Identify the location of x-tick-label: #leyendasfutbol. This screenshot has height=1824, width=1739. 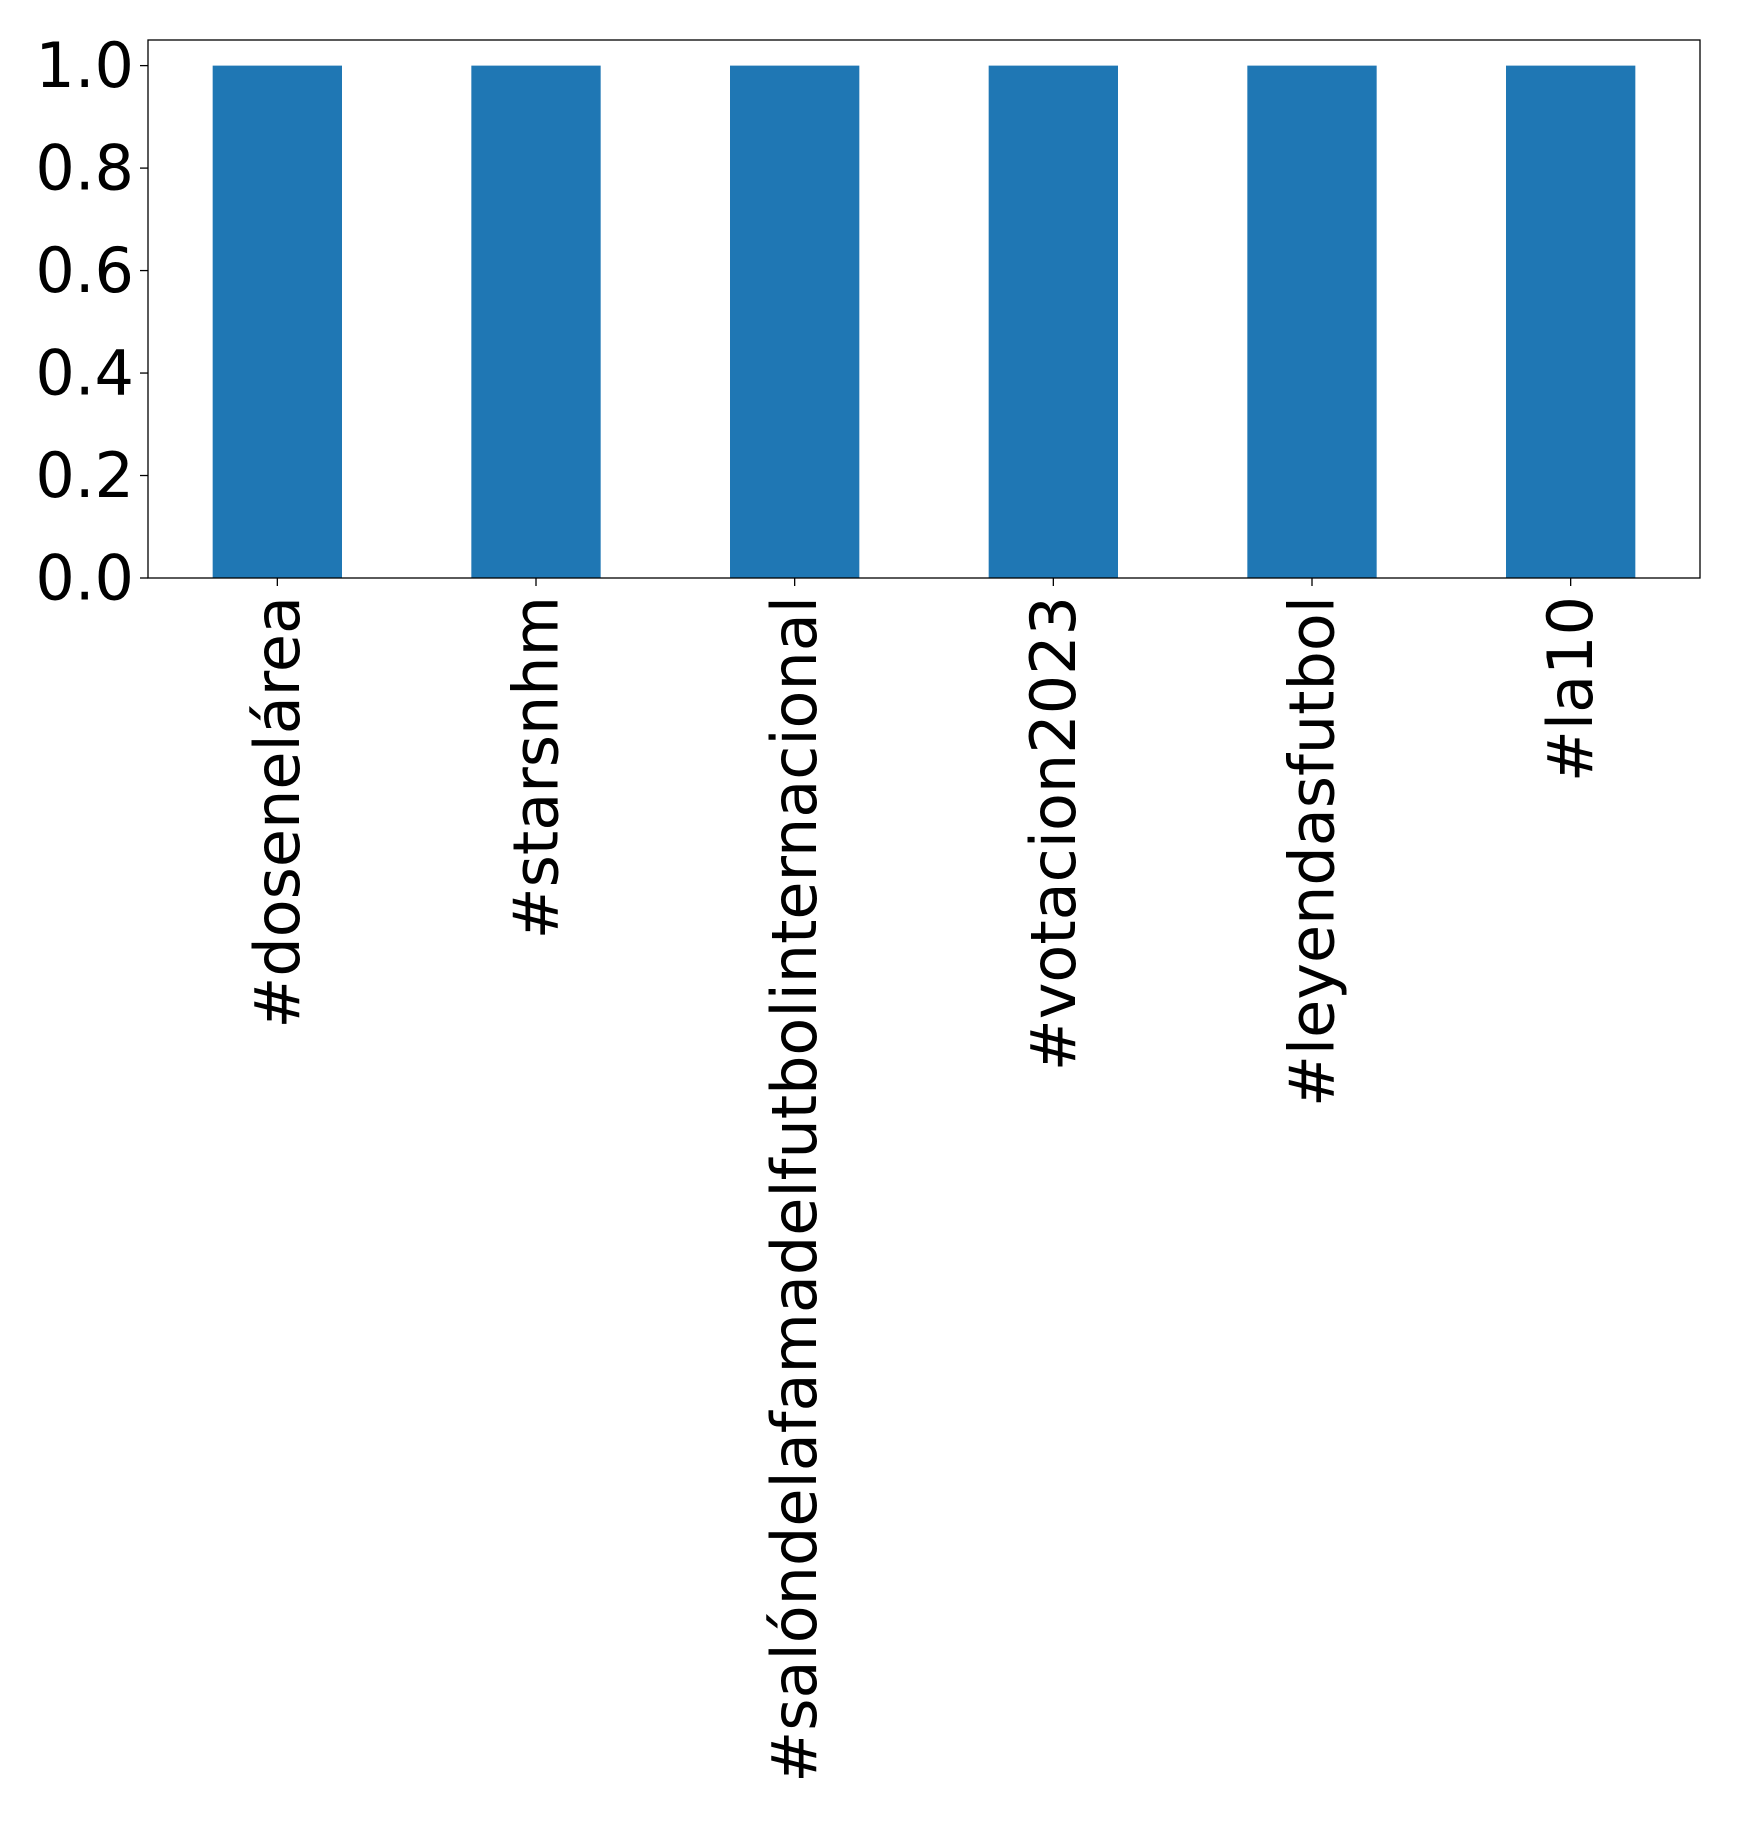
(1312, 851).